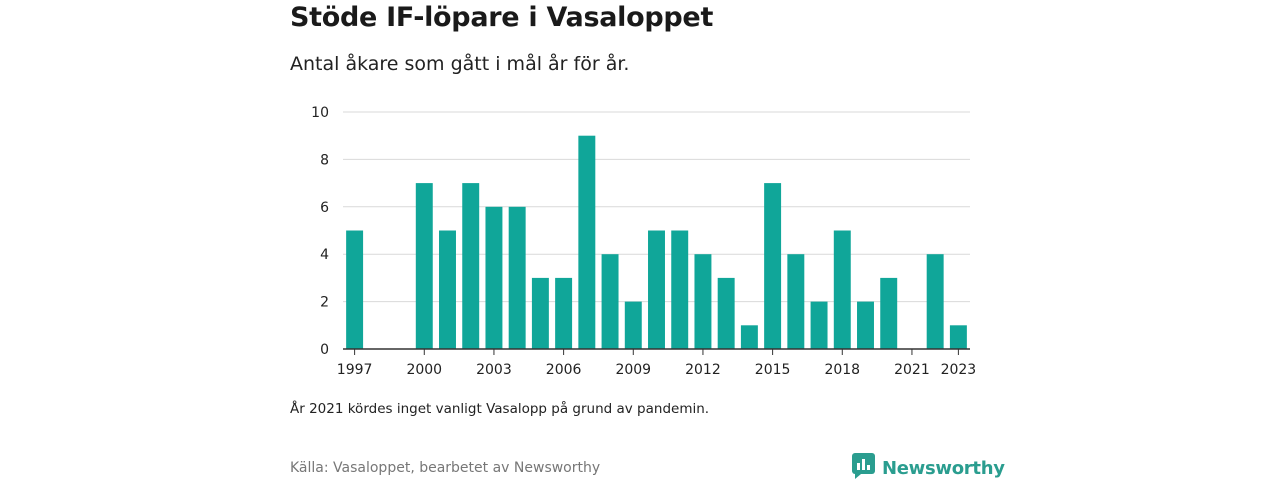 The height and width of the screenshot is (483, 1280). What do you see at coordinates (320, 113) in the screenshot?
I see `y-tick-label: 10` at bounding box center [320, 113].